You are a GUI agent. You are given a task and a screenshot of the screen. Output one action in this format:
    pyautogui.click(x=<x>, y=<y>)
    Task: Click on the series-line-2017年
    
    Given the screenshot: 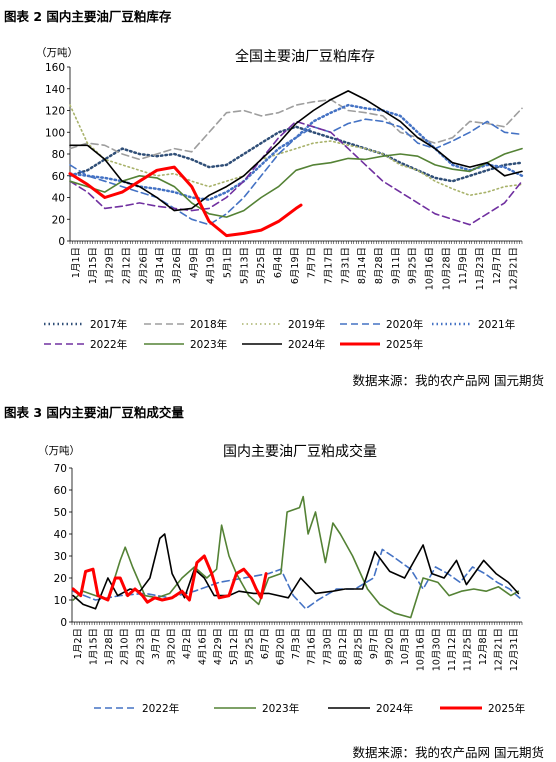 What is the action you would take?
    pyautogui.click(x=296, y=154)
    